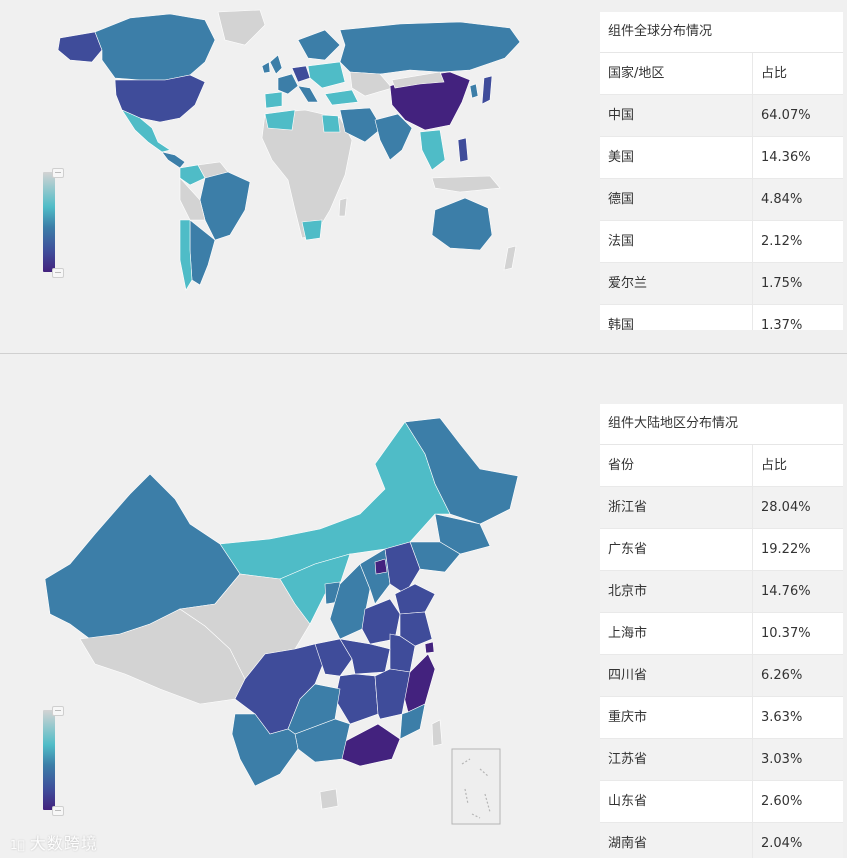 The height and width of the screenshot is (858, 847). I want to click on region-mongolia, so click(418, 80).